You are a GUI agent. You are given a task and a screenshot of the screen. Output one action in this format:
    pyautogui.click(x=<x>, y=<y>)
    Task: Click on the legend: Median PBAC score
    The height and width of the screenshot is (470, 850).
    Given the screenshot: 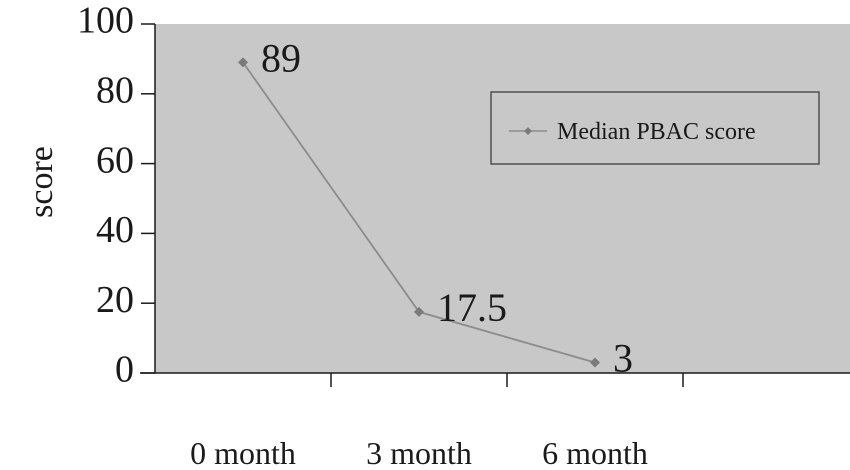 What is the action you would take?
    pyautogui.click(x=655, y=128)
    